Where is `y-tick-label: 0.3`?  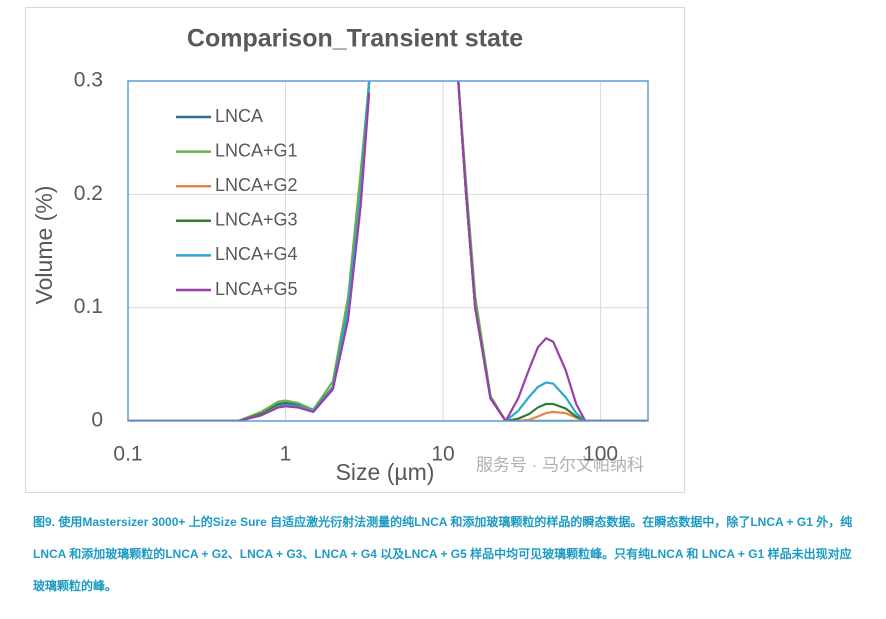 y-tick-label: 0.3 is located at coordinates (88, 80).